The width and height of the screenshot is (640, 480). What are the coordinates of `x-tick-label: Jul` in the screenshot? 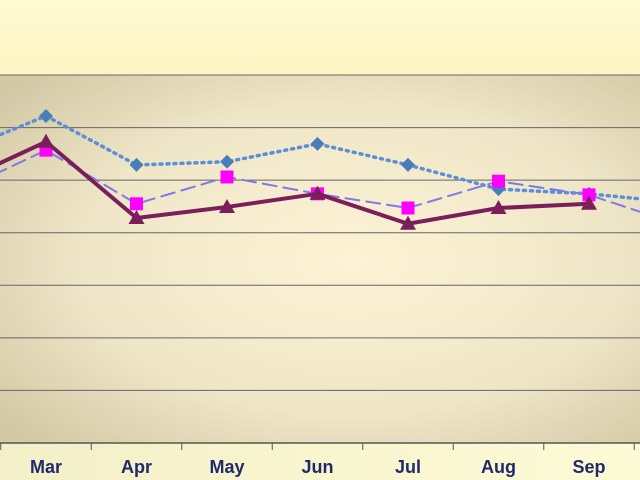 It's located at (408, 467).